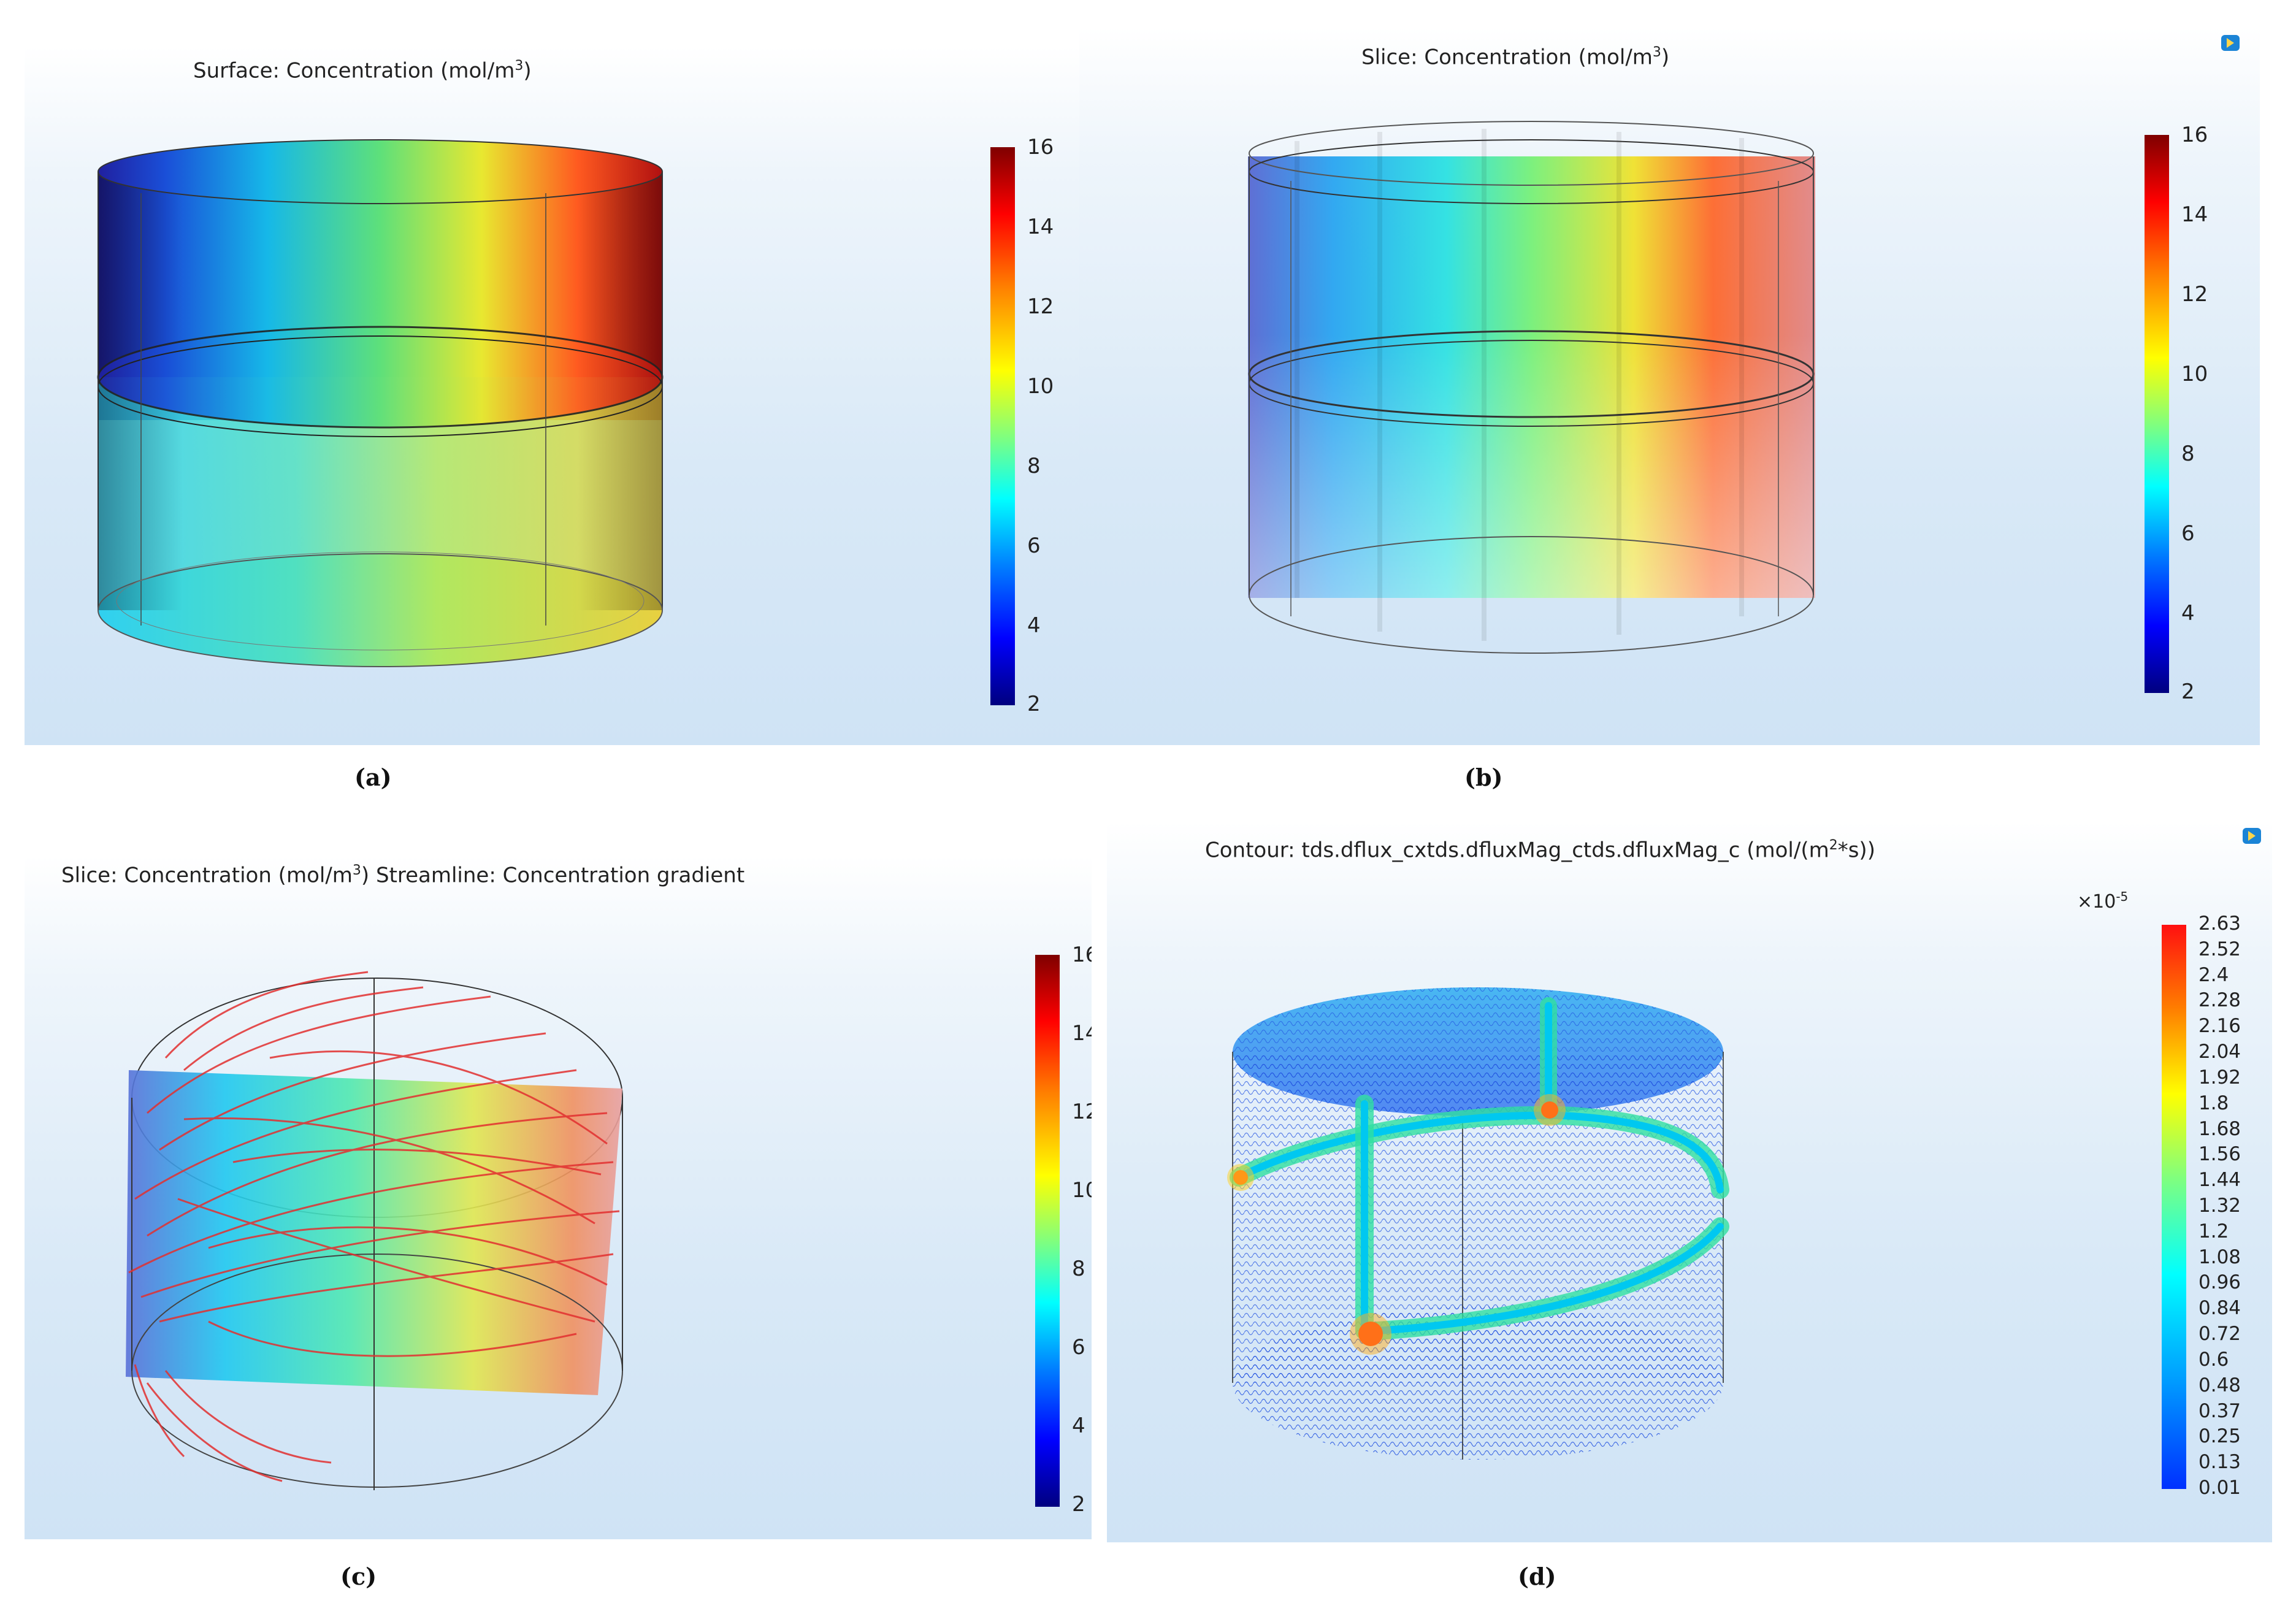  What do you see at coordinates (2194, 374) in the screenshot?
I see `colorbar-b-tick: 10` at bounding box center [2194, 374].